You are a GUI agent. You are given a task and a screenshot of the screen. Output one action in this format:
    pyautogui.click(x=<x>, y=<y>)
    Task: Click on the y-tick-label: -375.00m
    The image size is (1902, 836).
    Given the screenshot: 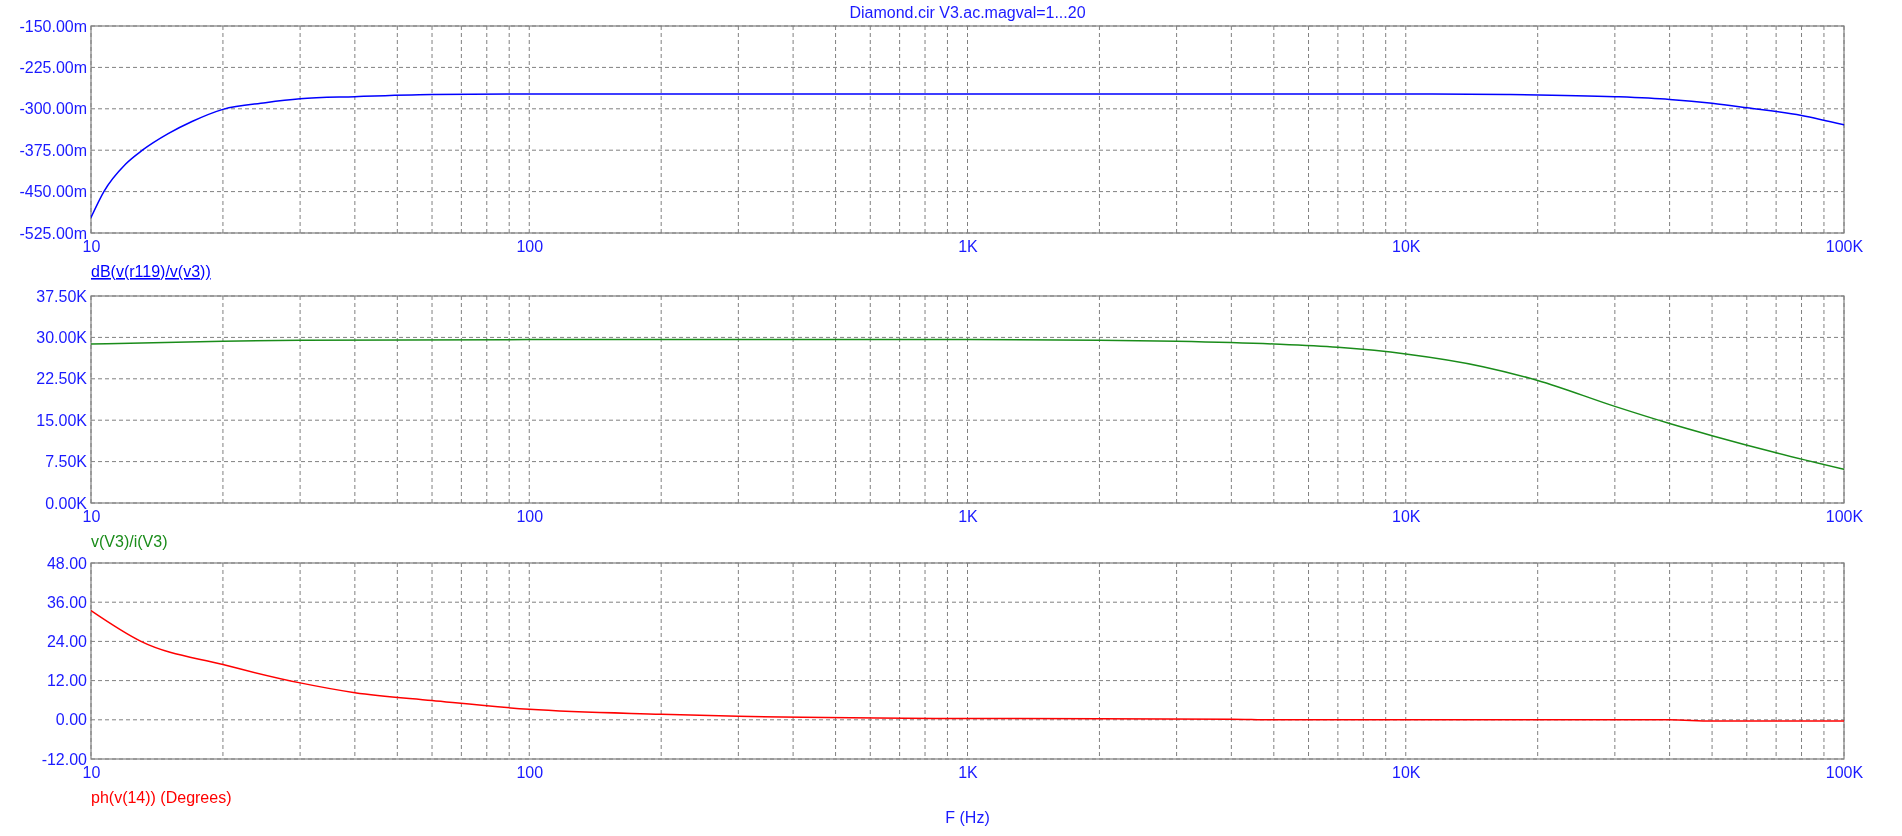 What is the action you would take?
    pyautogui.click(x=53, y=150)
    